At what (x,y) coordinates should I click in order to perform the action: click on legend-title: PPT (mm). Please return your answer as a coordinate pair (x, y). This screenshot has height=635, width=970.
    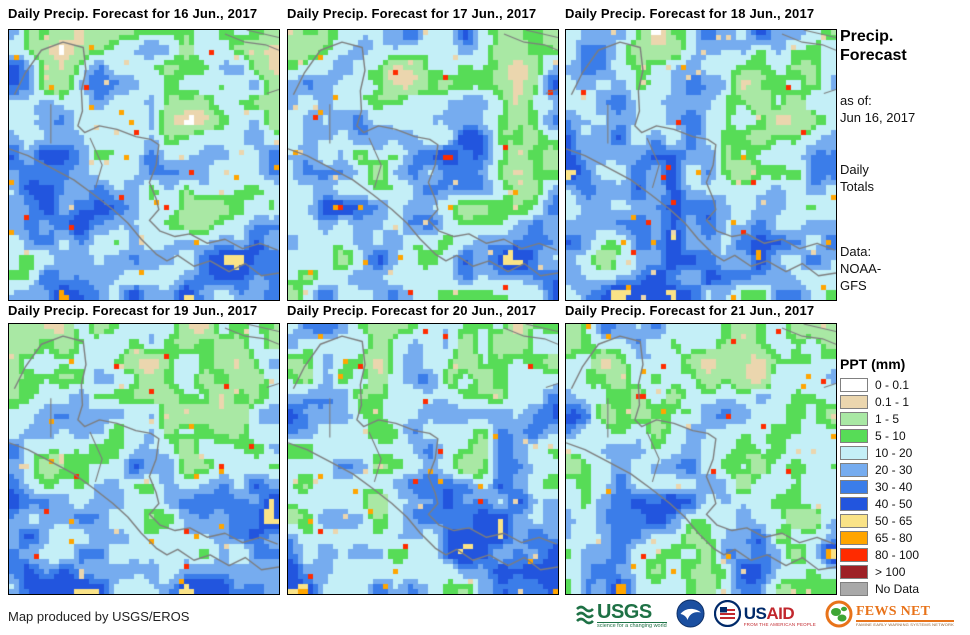
    Looking at the image, I should click on (873, 364).